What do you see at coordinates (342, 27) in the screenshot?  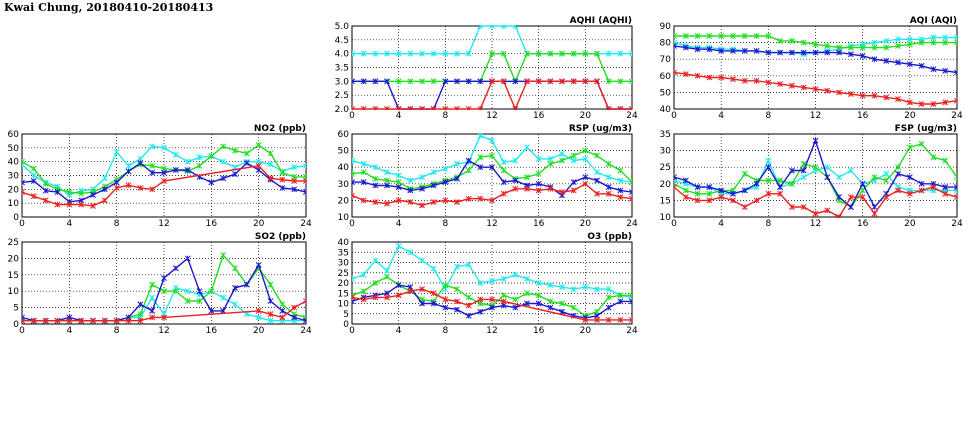 I see `y-tick-label: 5.0` at bounding box center [342, 27].